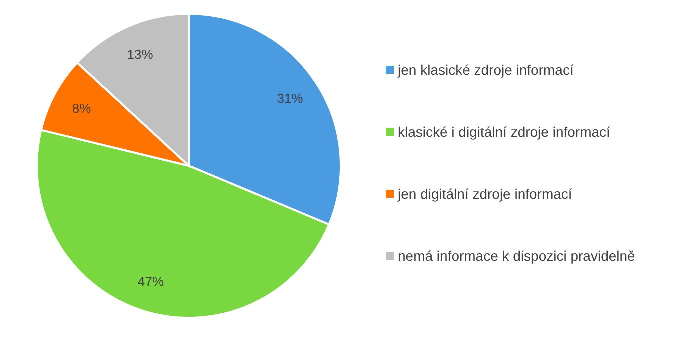  I want to click on legend-label: jen digitální zdroje informací, so click(484, 194).